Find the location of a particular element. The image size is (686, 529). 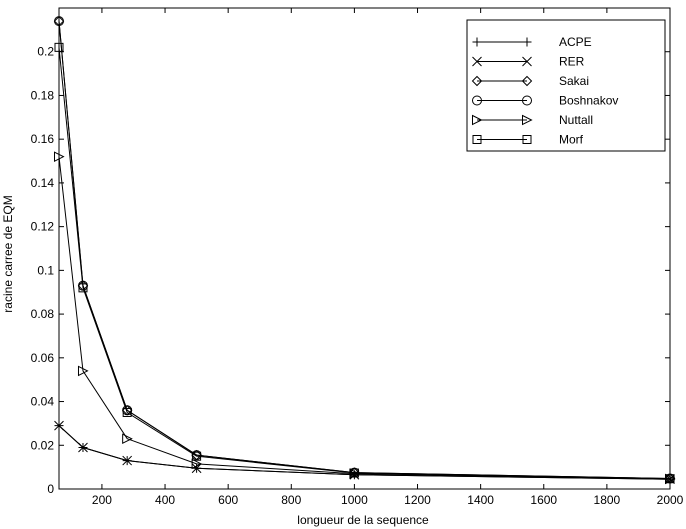

x-tick-label: 1800 is located at coordinates (607, 500).